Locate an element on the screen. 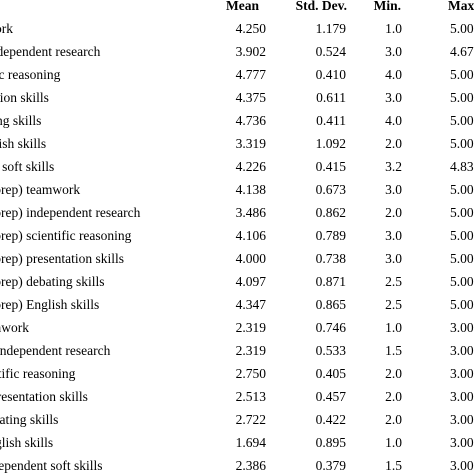 The image size is (474, 474). table-row: English skills 3.319 1.092 2.0 5.00 is located at coordinates (237, 143).